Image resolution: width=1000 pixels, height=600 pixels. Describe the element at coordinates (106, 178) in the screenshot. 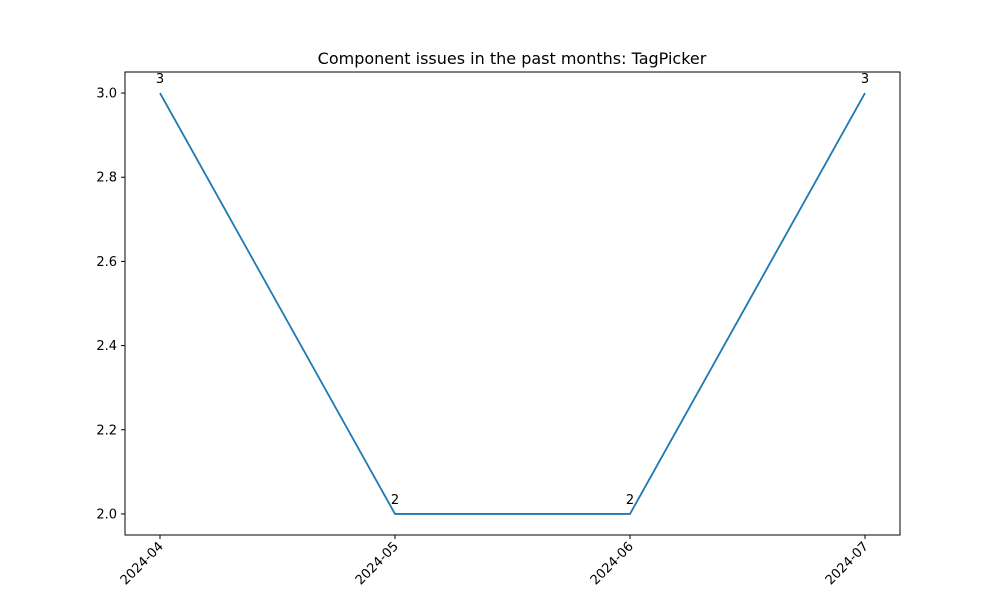

I see `y-tick-label: 2.8` at that location.